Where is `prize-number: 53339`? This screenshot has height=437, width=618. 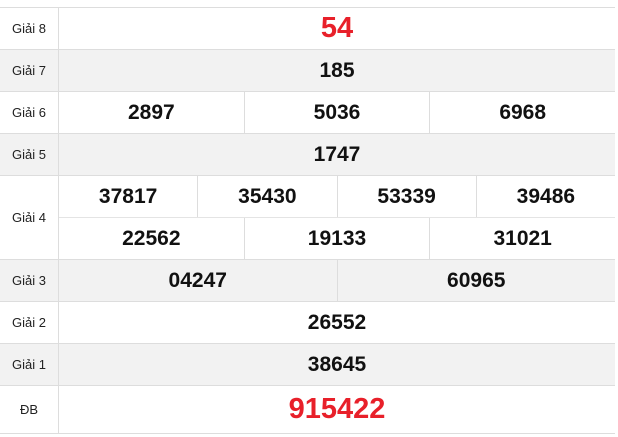 prize-number: 53339 is located at coordinates (406, 196).